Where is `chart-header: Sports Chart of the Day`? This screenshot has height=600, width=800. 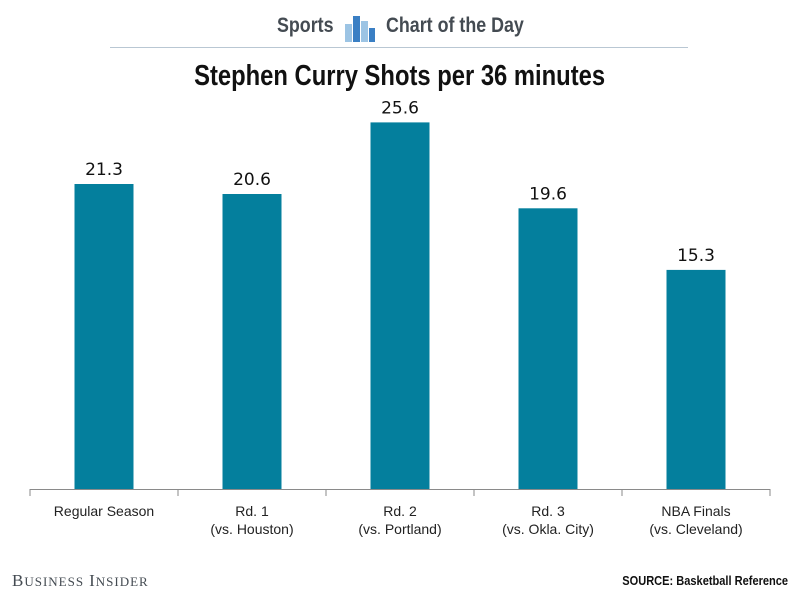
chart-header: Sports Chart of the Day is located at coordinates (400, 30).